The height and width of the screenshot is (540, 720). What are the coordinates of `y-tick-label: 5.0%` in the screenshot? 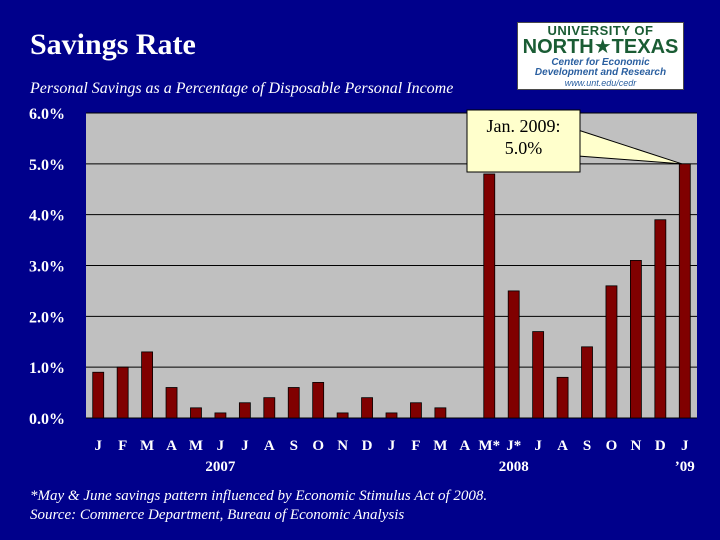 It's located at (47, 165).